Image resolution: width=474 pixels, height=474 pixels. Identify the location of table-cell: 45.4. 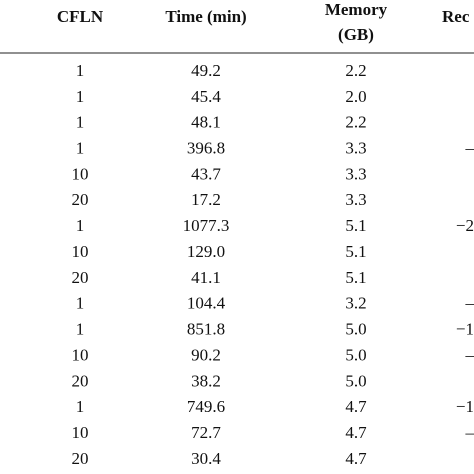
(206, 96).